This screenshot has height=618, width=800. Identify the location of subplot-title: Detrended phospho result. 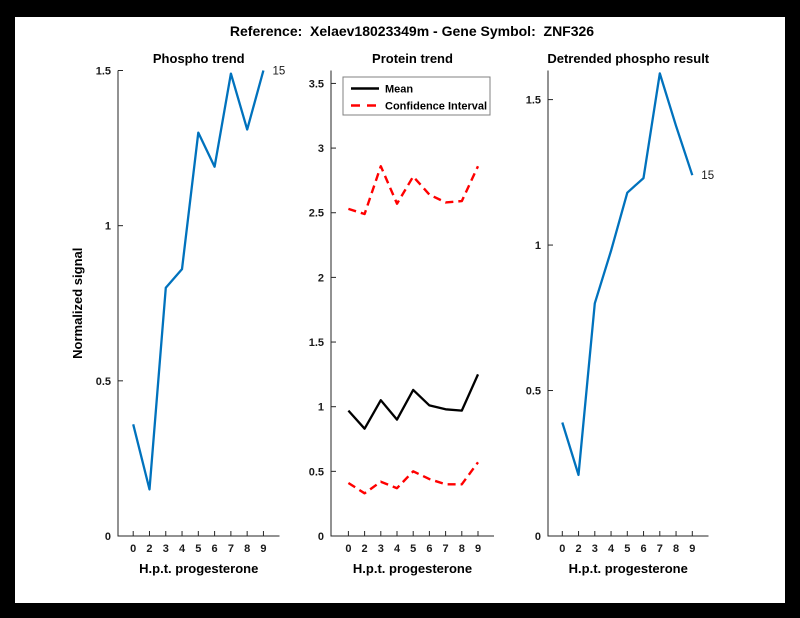
(628, 58).